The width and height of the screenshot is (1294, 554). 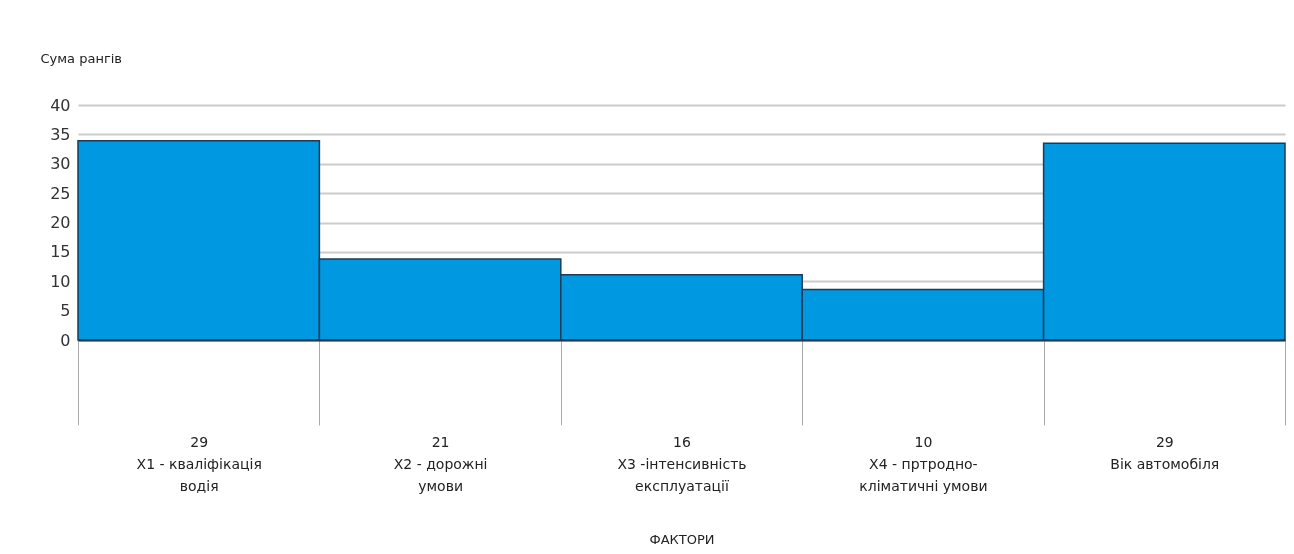 What do you see at coordinates (60, 193) in the screenshot?
I see `y-tick-label: 25` at bounding box center [60, 193].